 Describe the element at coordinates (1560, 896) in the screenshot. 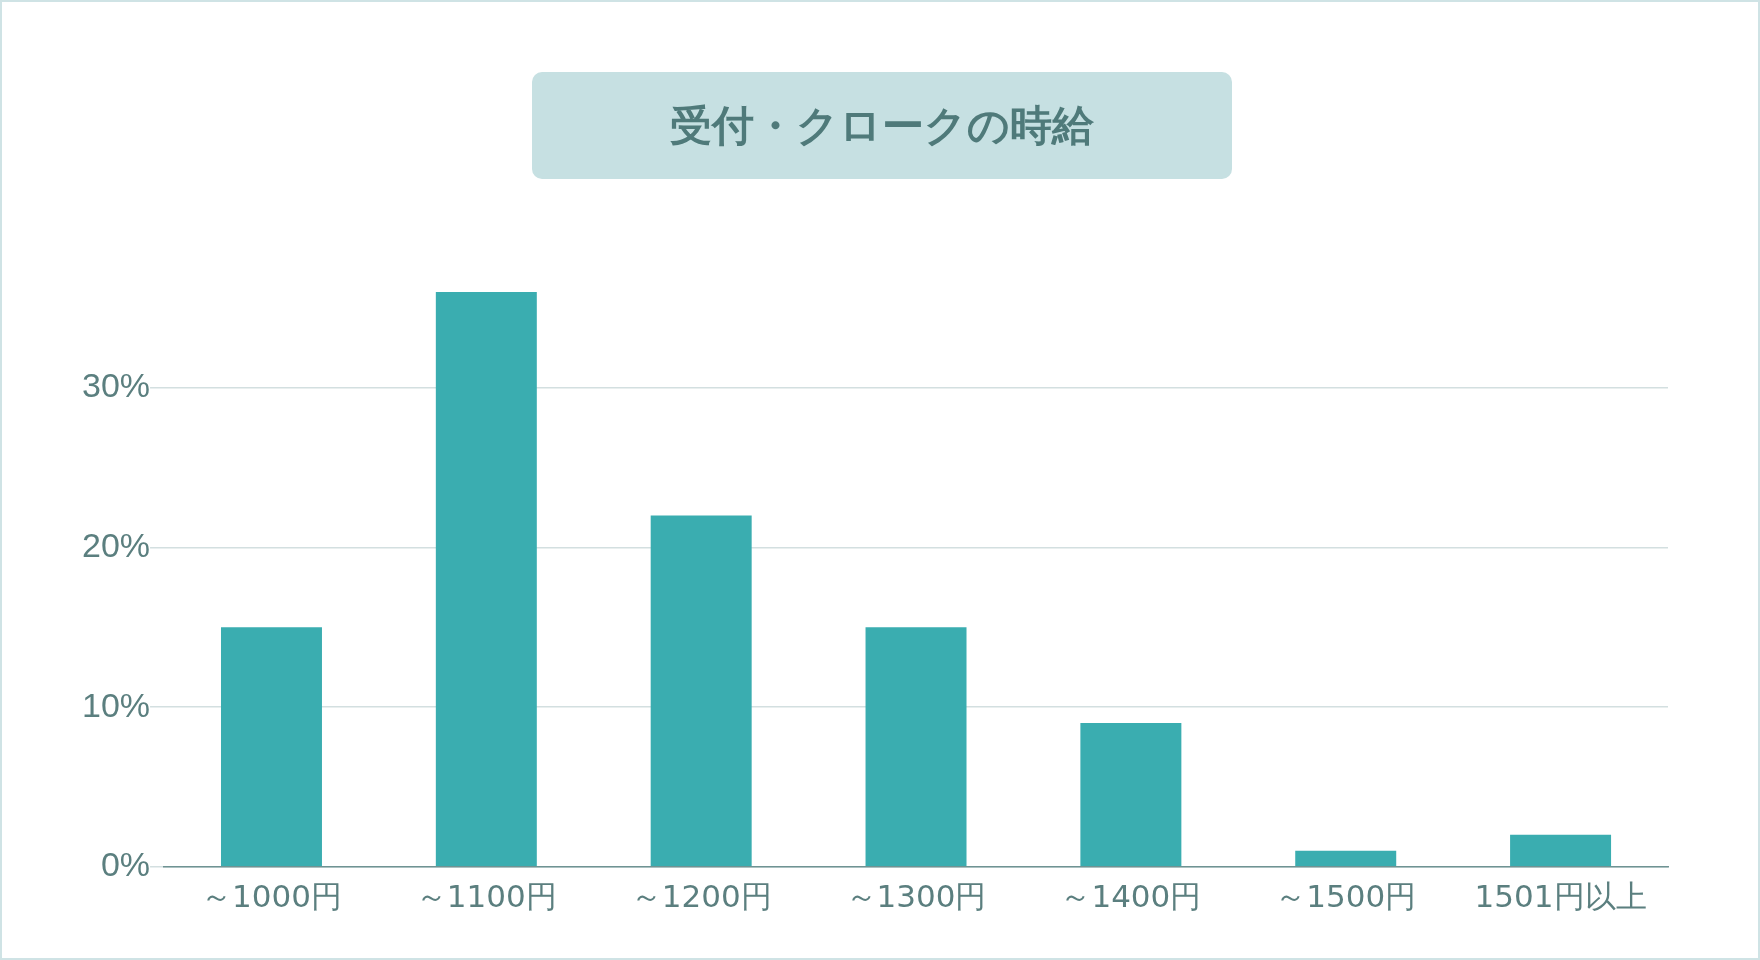

I see `x-tick-label: 1501円以上` at that location.